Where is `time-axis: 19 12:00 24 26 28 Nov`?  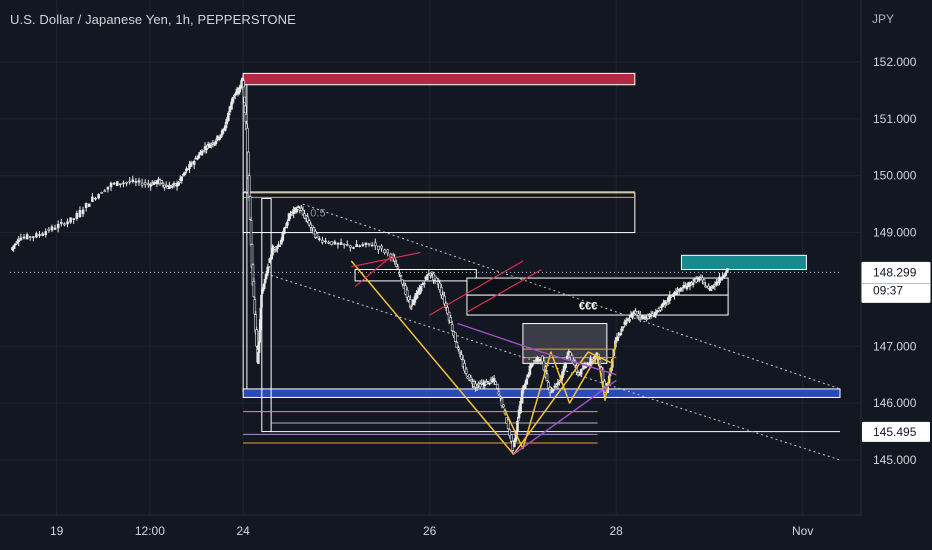
time-axis: 19 12:00 24 26 28 Nov is located at coordinates (431, 531).